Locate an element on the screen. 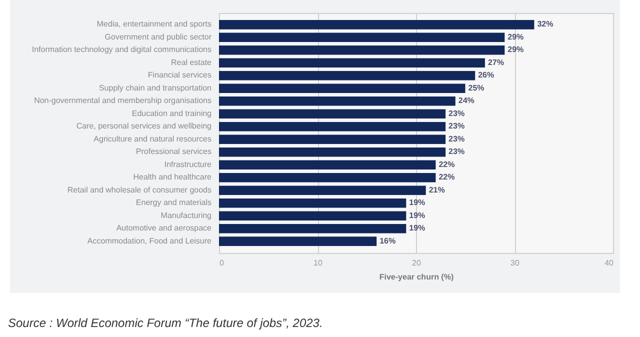 This screenshot has width=640, height=337. y-tick-label: Real estate is located at coordinates (191, 62).